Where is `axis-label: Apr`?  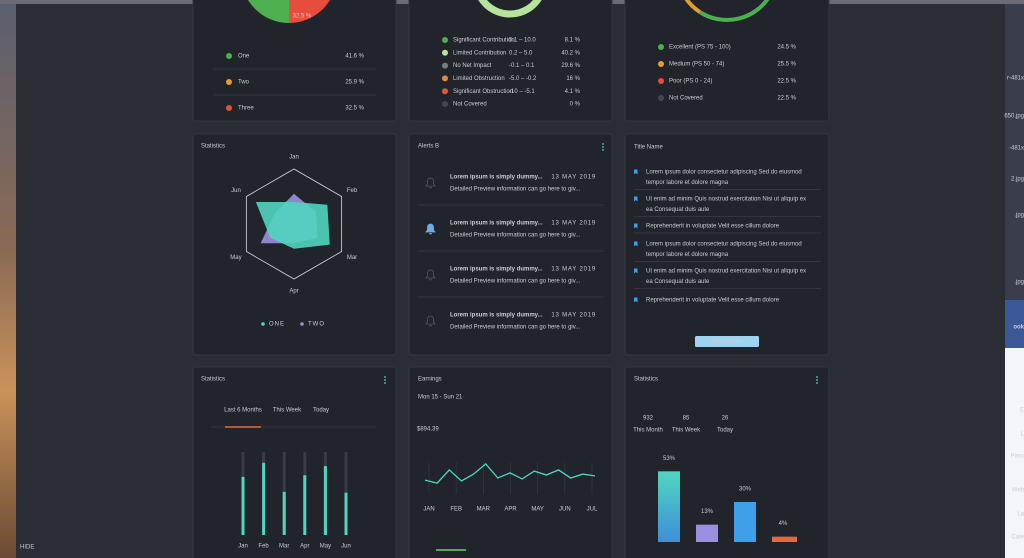
axis-label: Apr is located at coordinates (293, 292).